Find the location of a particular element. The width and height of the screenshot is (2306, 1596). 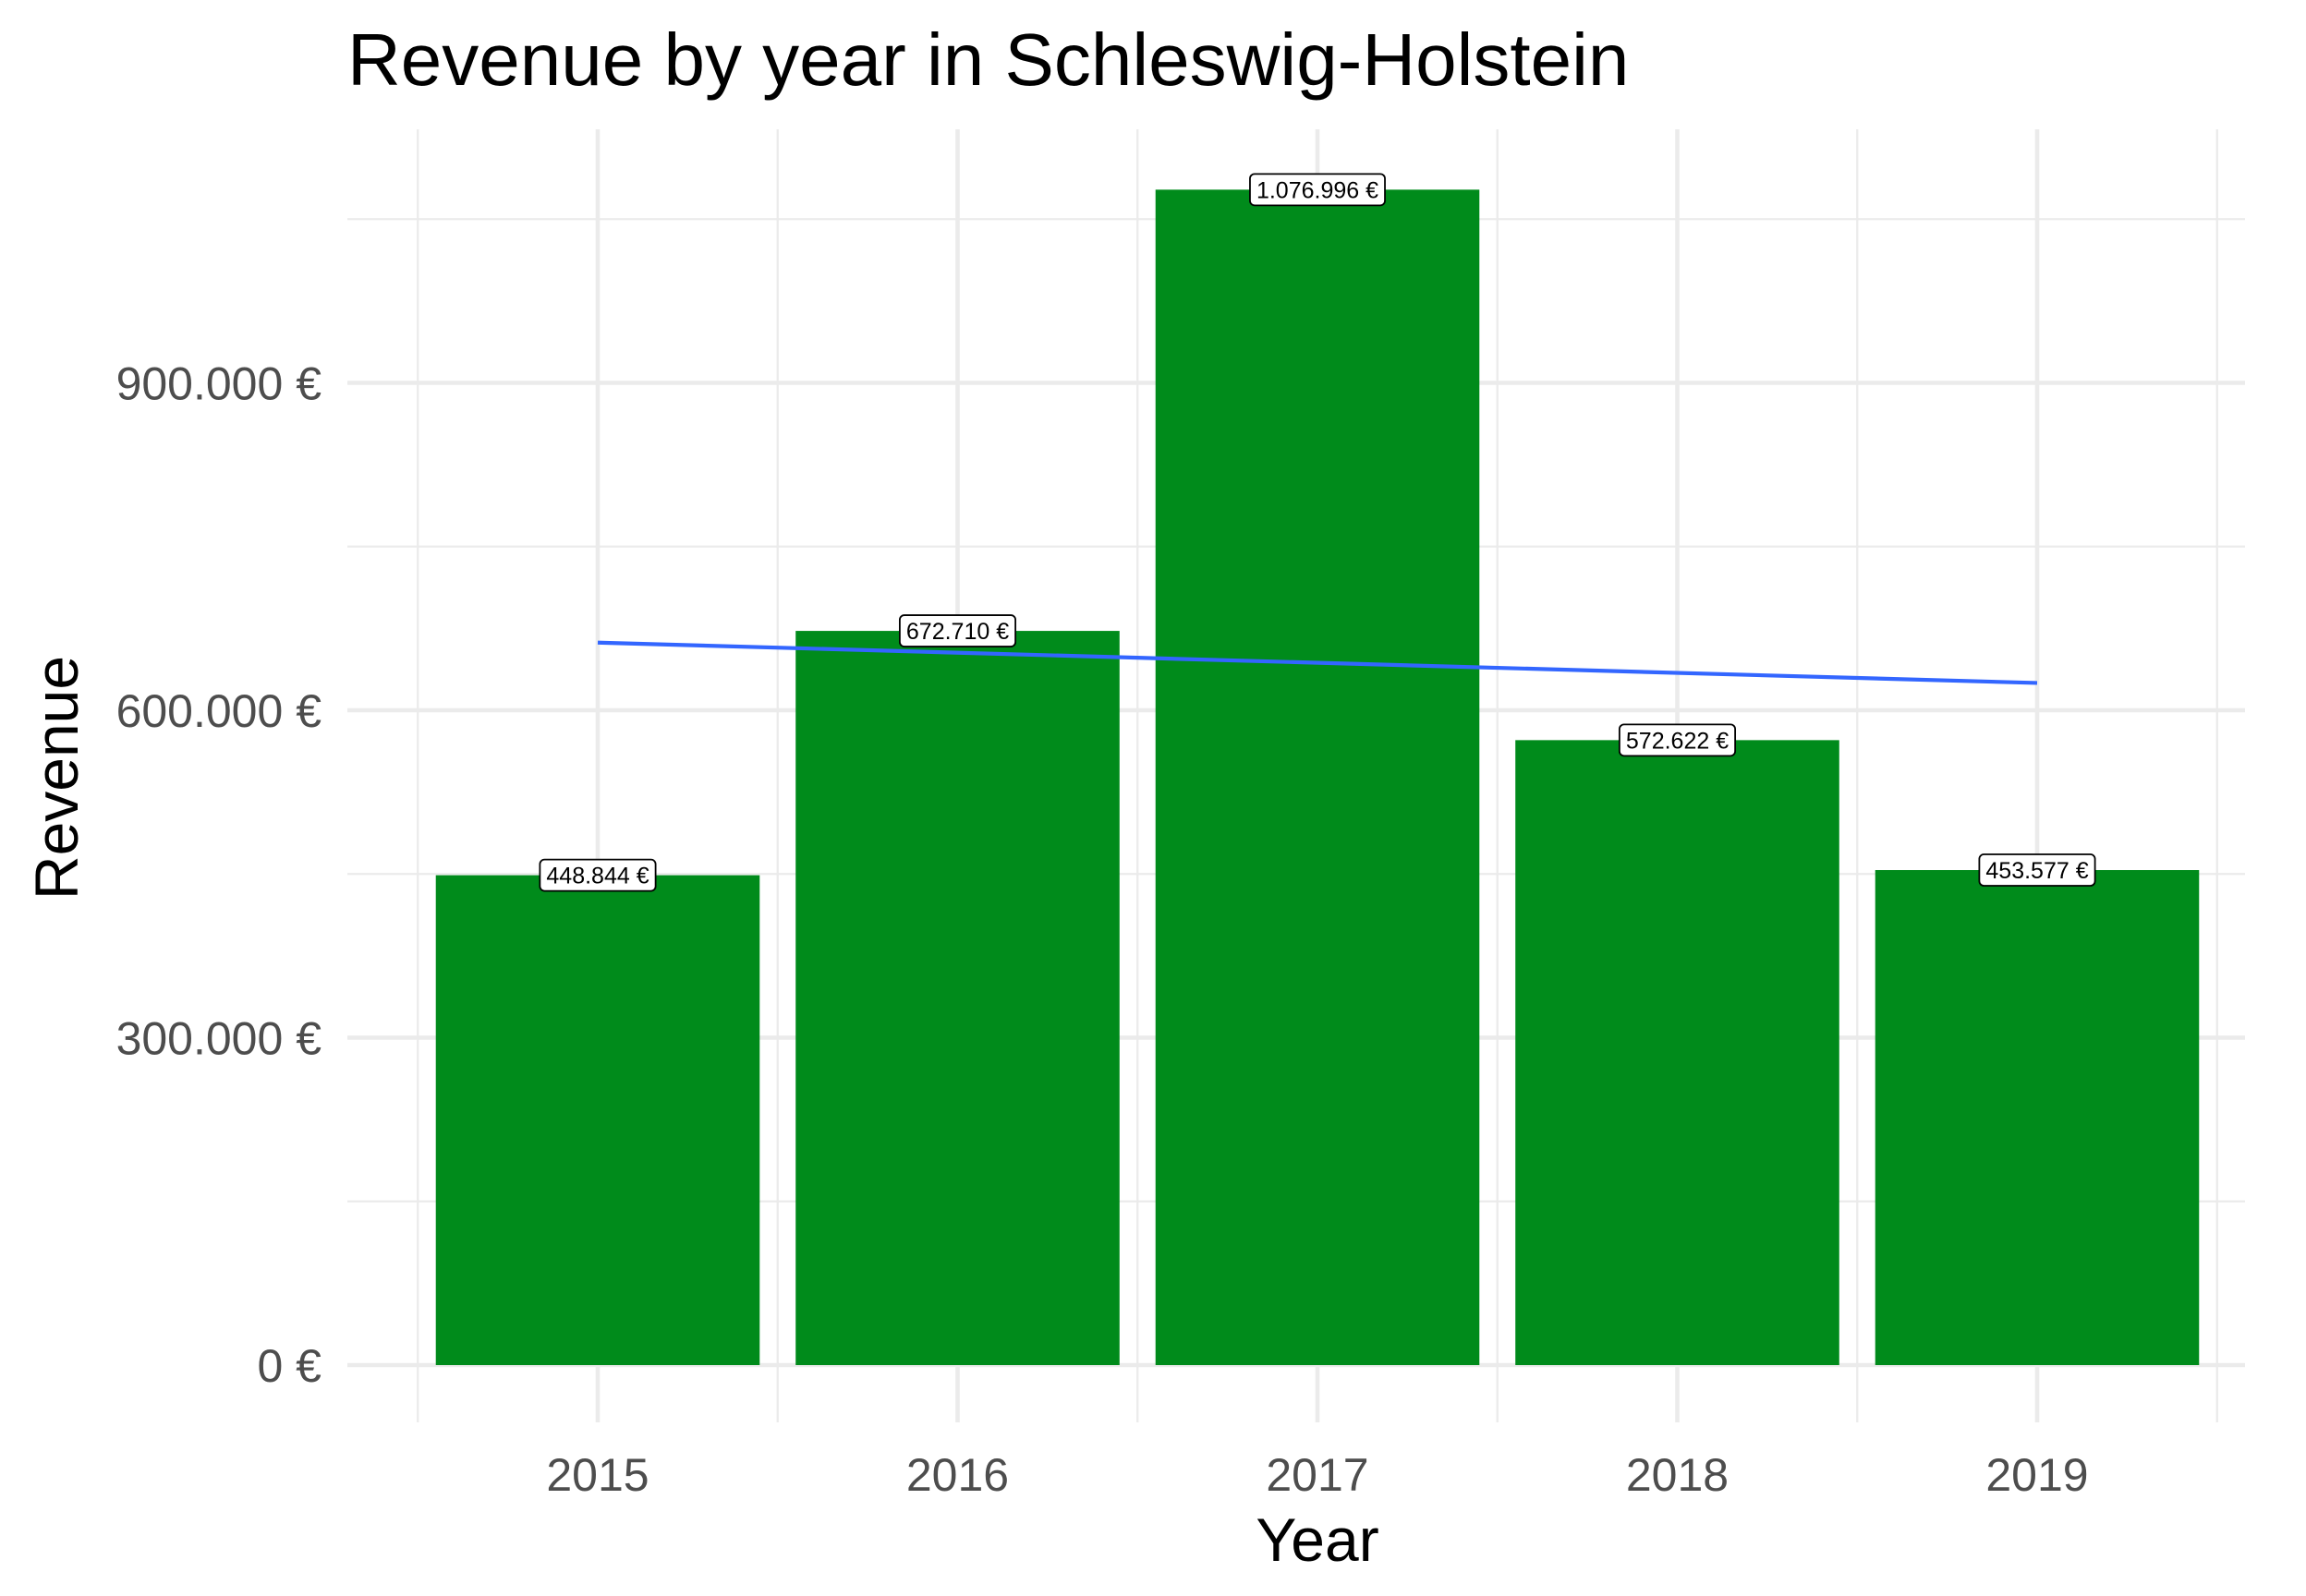

trend-line is located at coordinates (1317, 662).